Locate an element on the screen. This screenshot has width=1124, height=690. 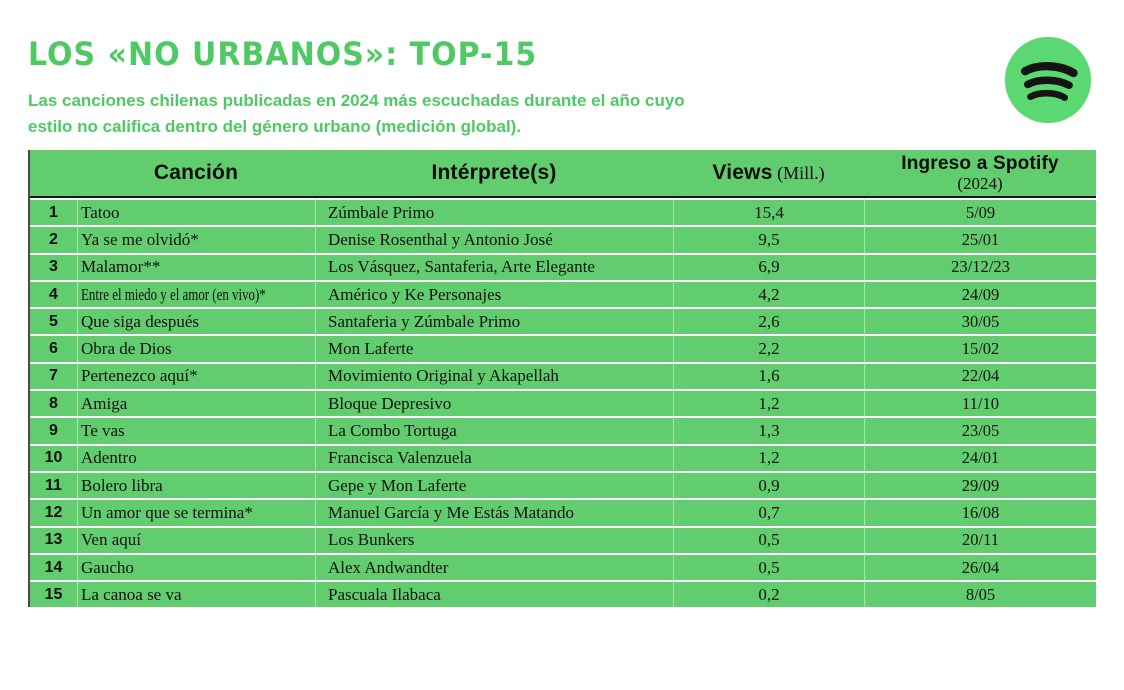
header-artist: Intérprete(s) is located at coordinates (494, 174).